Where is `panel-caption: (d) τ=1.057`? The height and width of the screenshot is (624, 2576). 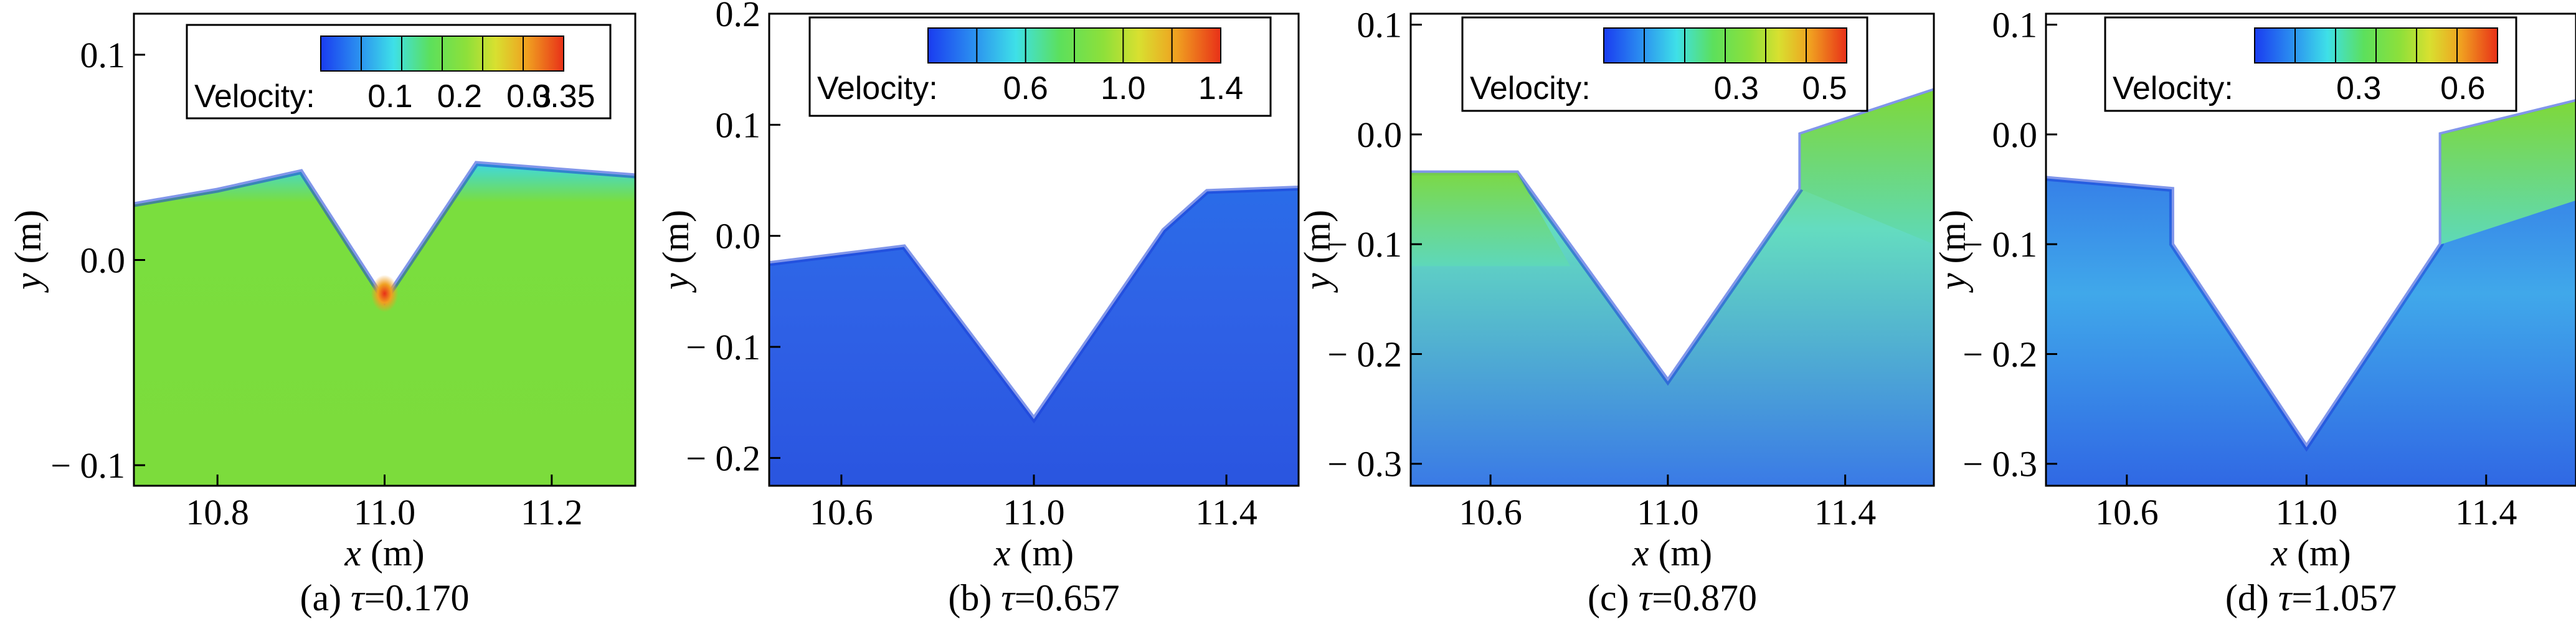
panel-caption: (d) τ=1.057 is located at coordinates (2311, 598).